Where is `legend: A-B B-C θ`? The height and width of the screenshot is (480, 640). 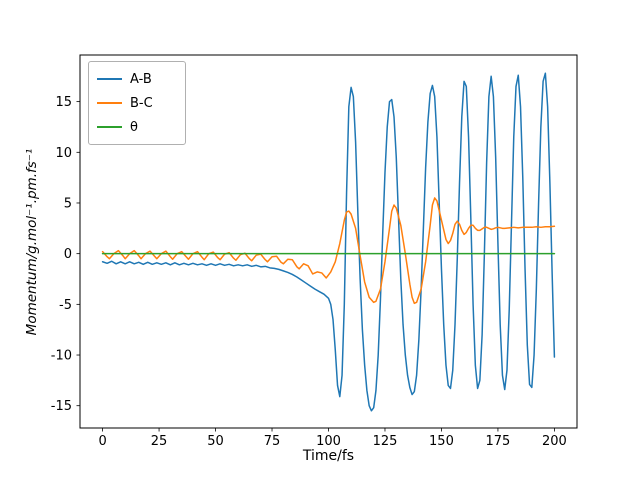
legend: A-B B-C θ is located at coordinates (137, 103).